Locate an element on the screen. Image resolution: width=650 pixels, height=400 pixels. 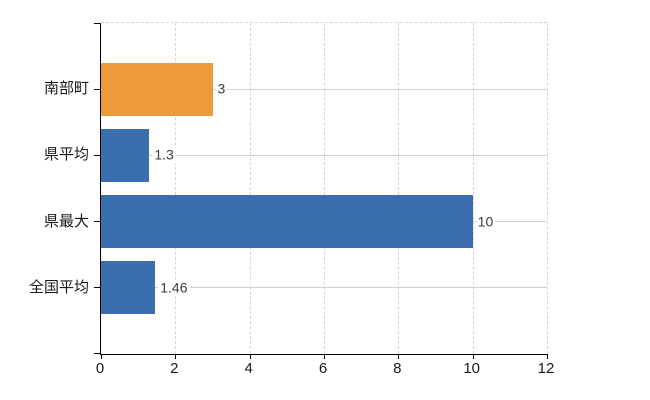
value-label: 1.3 is located at coordinates (164, 155).